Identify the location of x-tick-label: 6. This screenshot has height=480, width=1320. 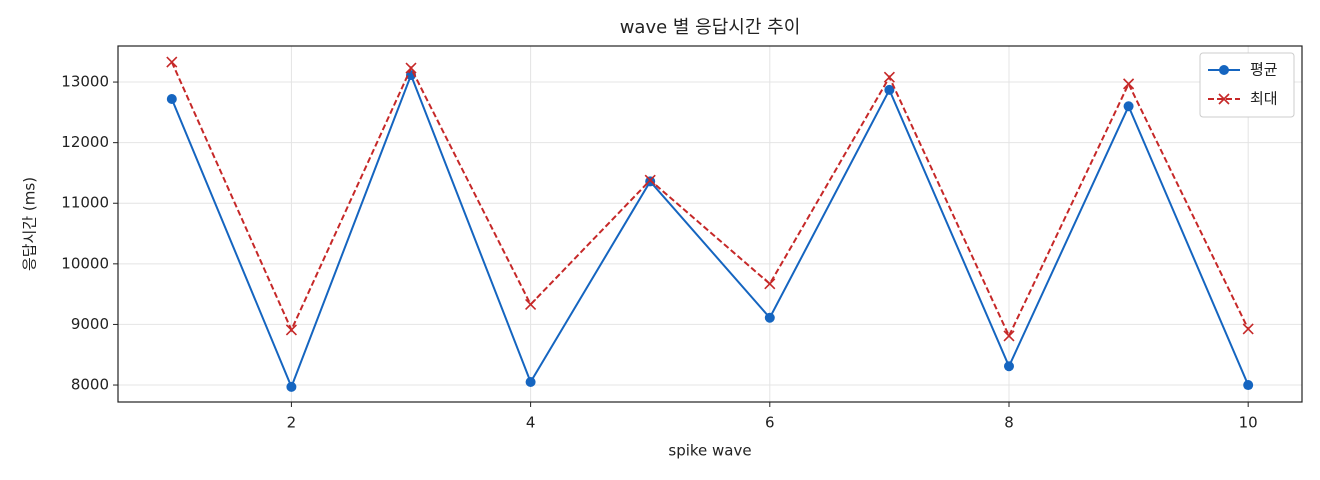
(770, 423).